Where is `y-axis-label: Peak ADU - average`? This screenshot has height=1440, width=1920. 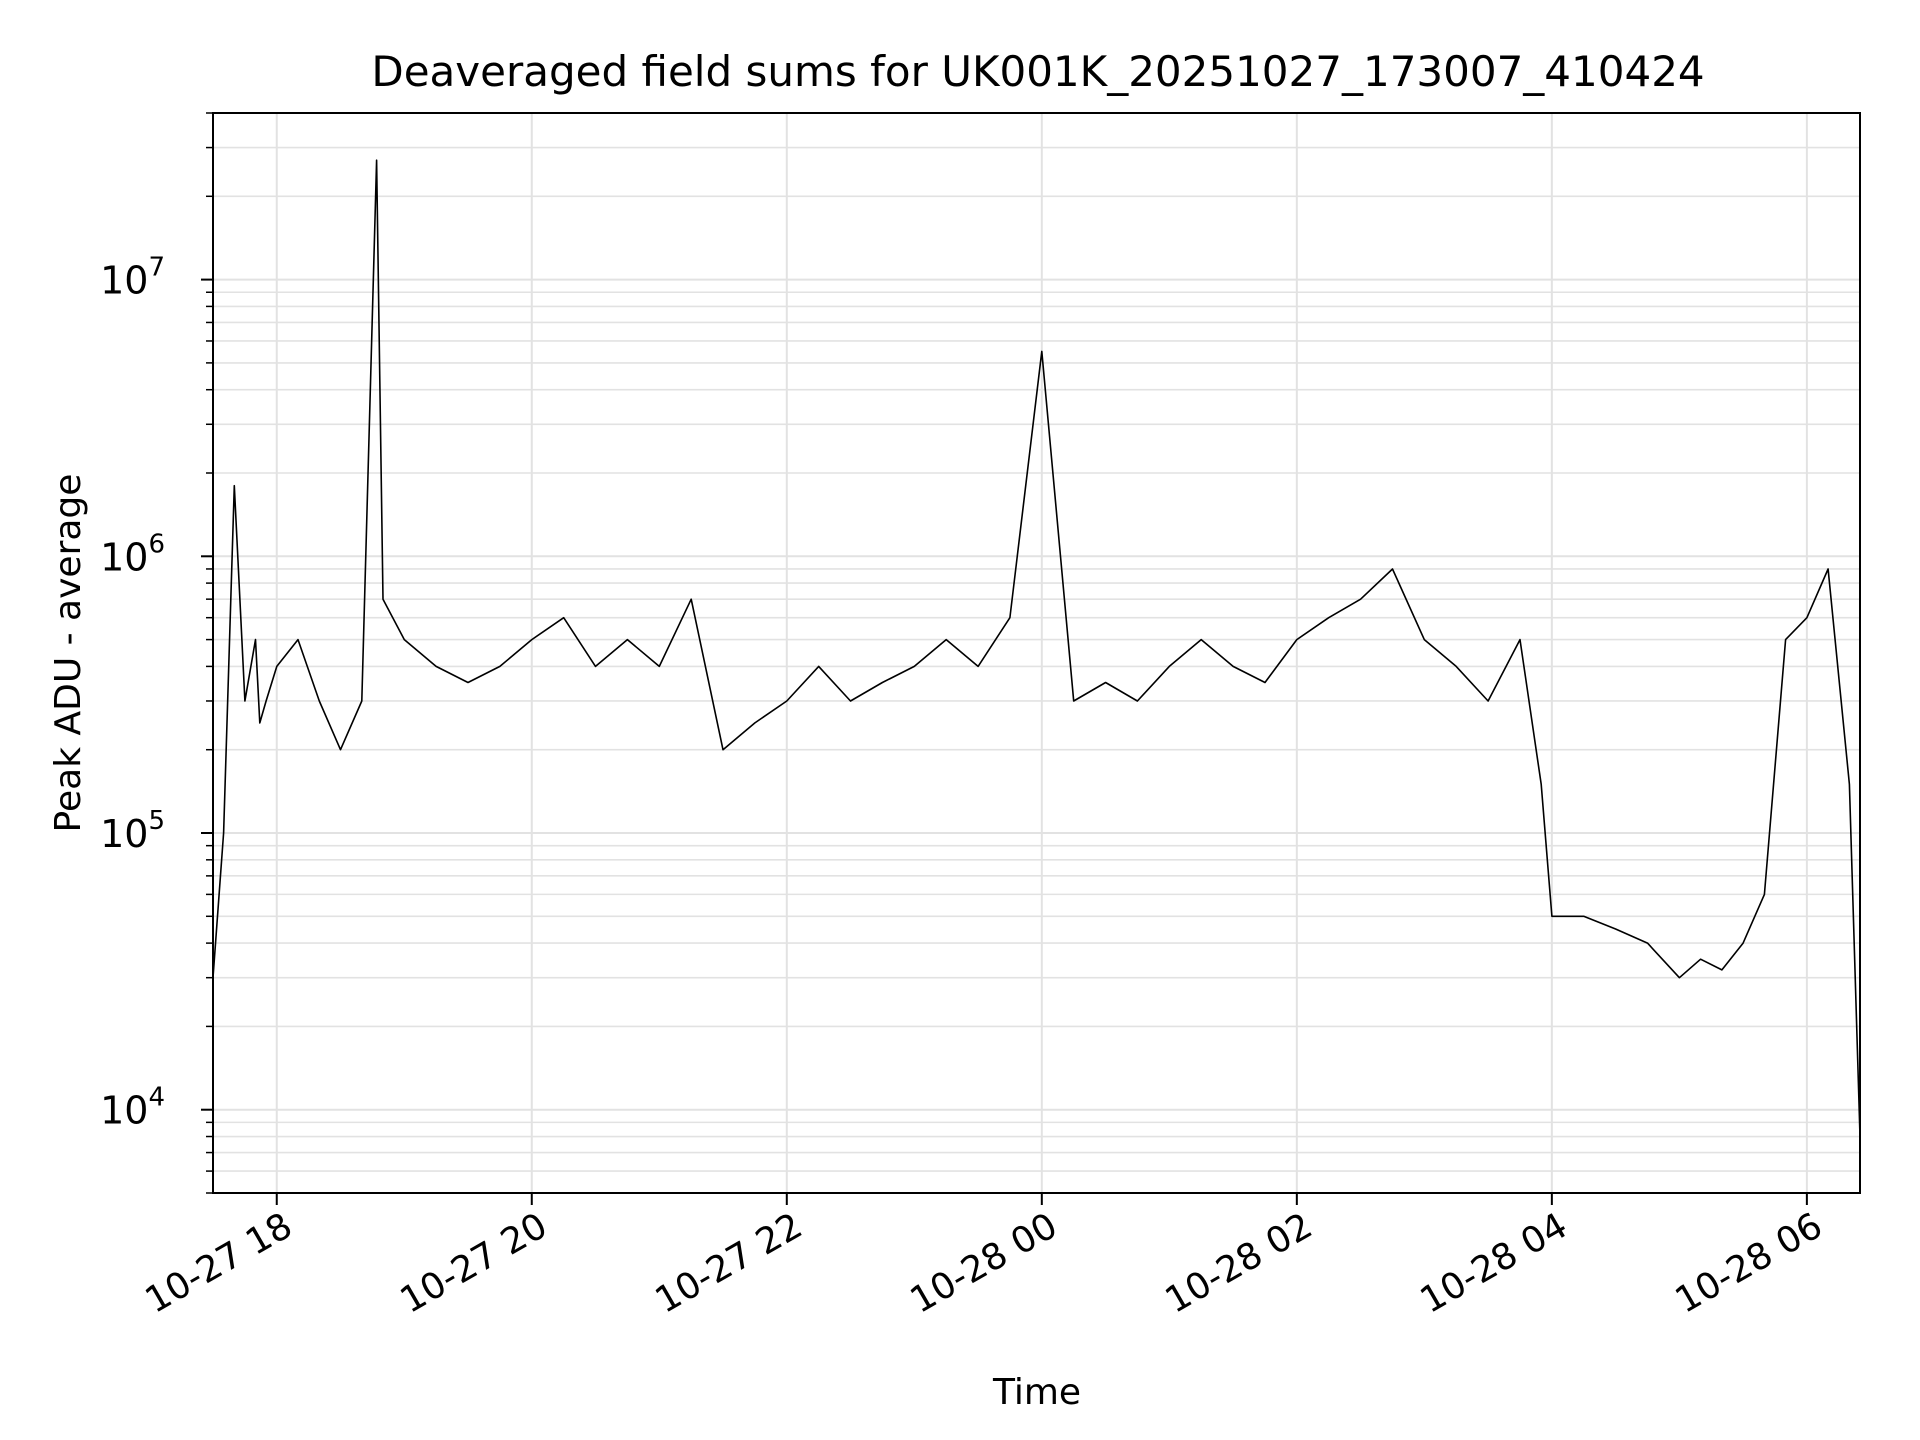 y-axis-label: Peak ADU - average is located at coordinates (68, 653).